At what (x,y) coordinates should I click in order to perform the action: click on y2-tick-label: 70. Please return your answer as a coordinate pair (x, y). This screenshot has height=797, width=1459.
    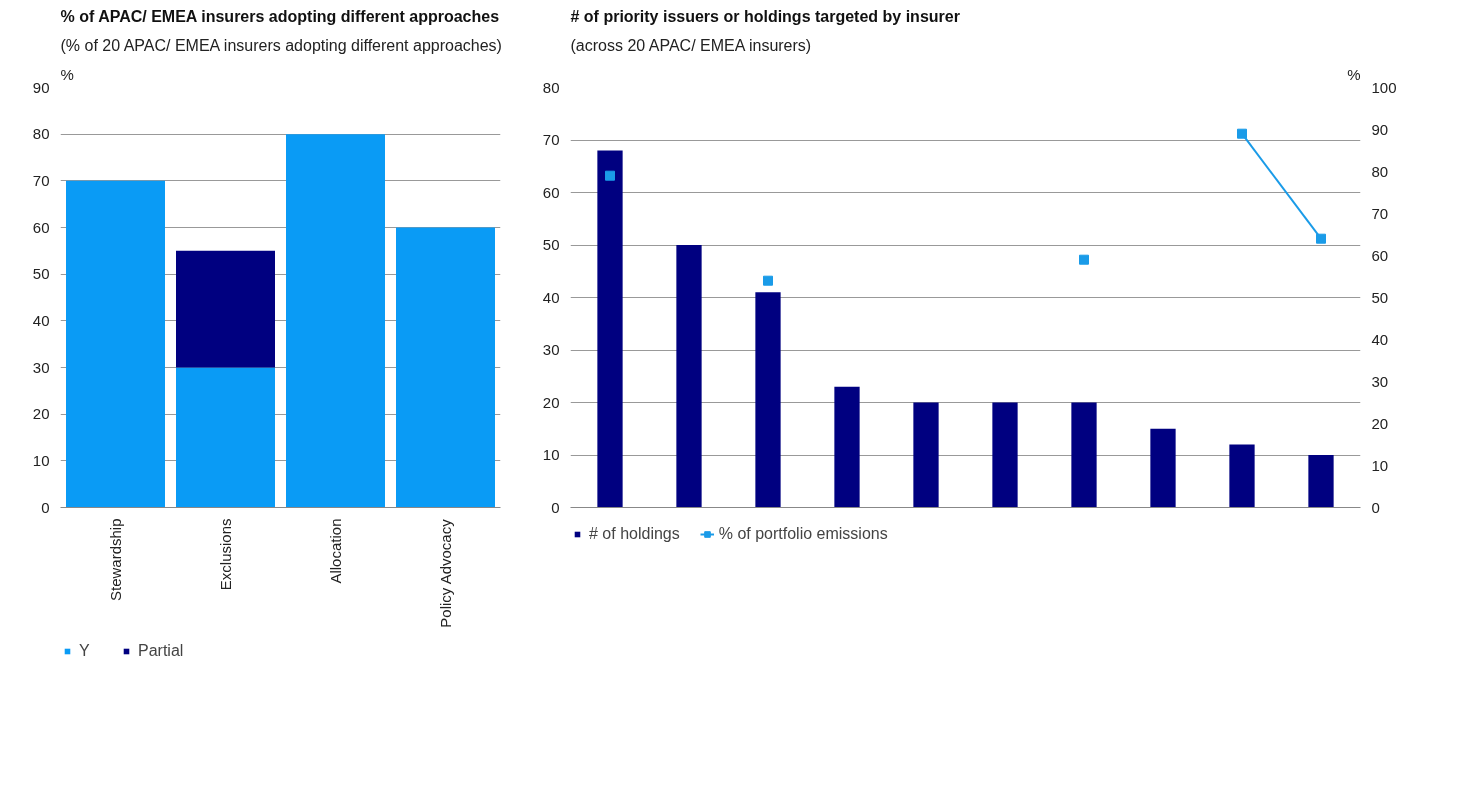
    Looking at the image, I should click on (1380, 213).